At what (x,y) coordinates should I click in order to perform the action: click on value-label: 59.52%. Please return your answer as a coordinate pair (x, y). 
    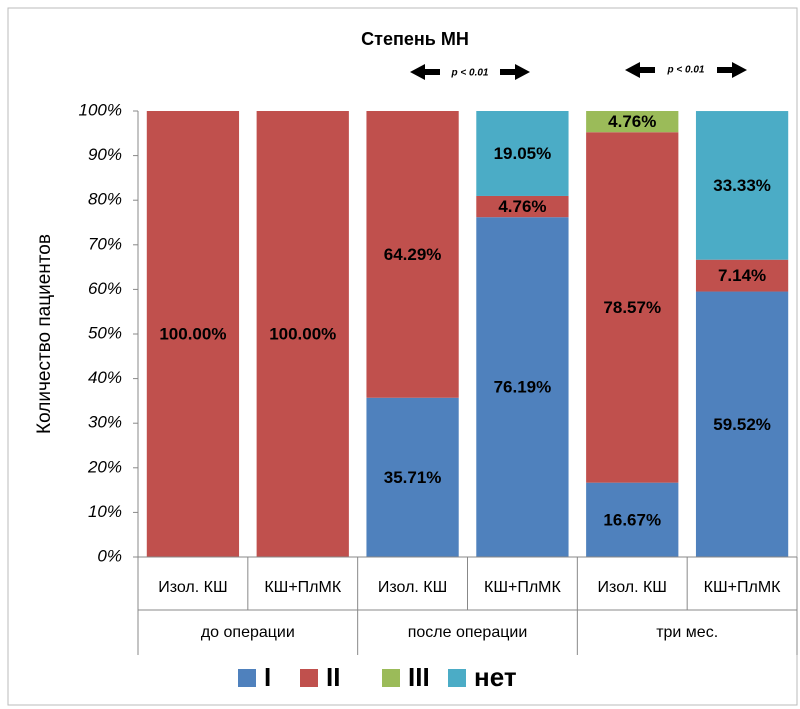
    Looking at the image, I should click on (742, 424).